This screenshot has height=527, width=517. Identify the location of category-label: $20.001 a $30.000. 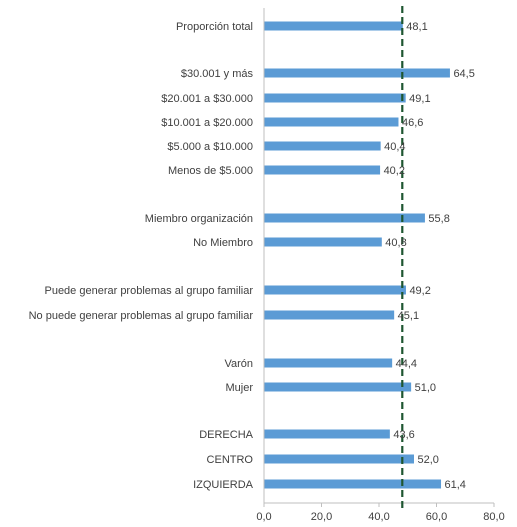
(207, 99).